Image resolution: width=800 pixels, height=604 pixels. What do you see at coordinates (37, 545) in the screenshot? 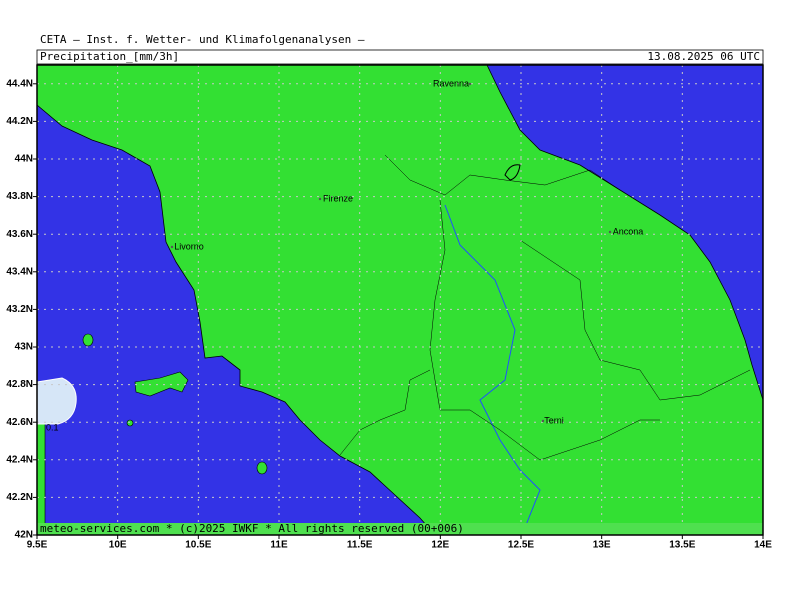
I see `x-tick-label: 9.5E` at bounding box center [37, 545].